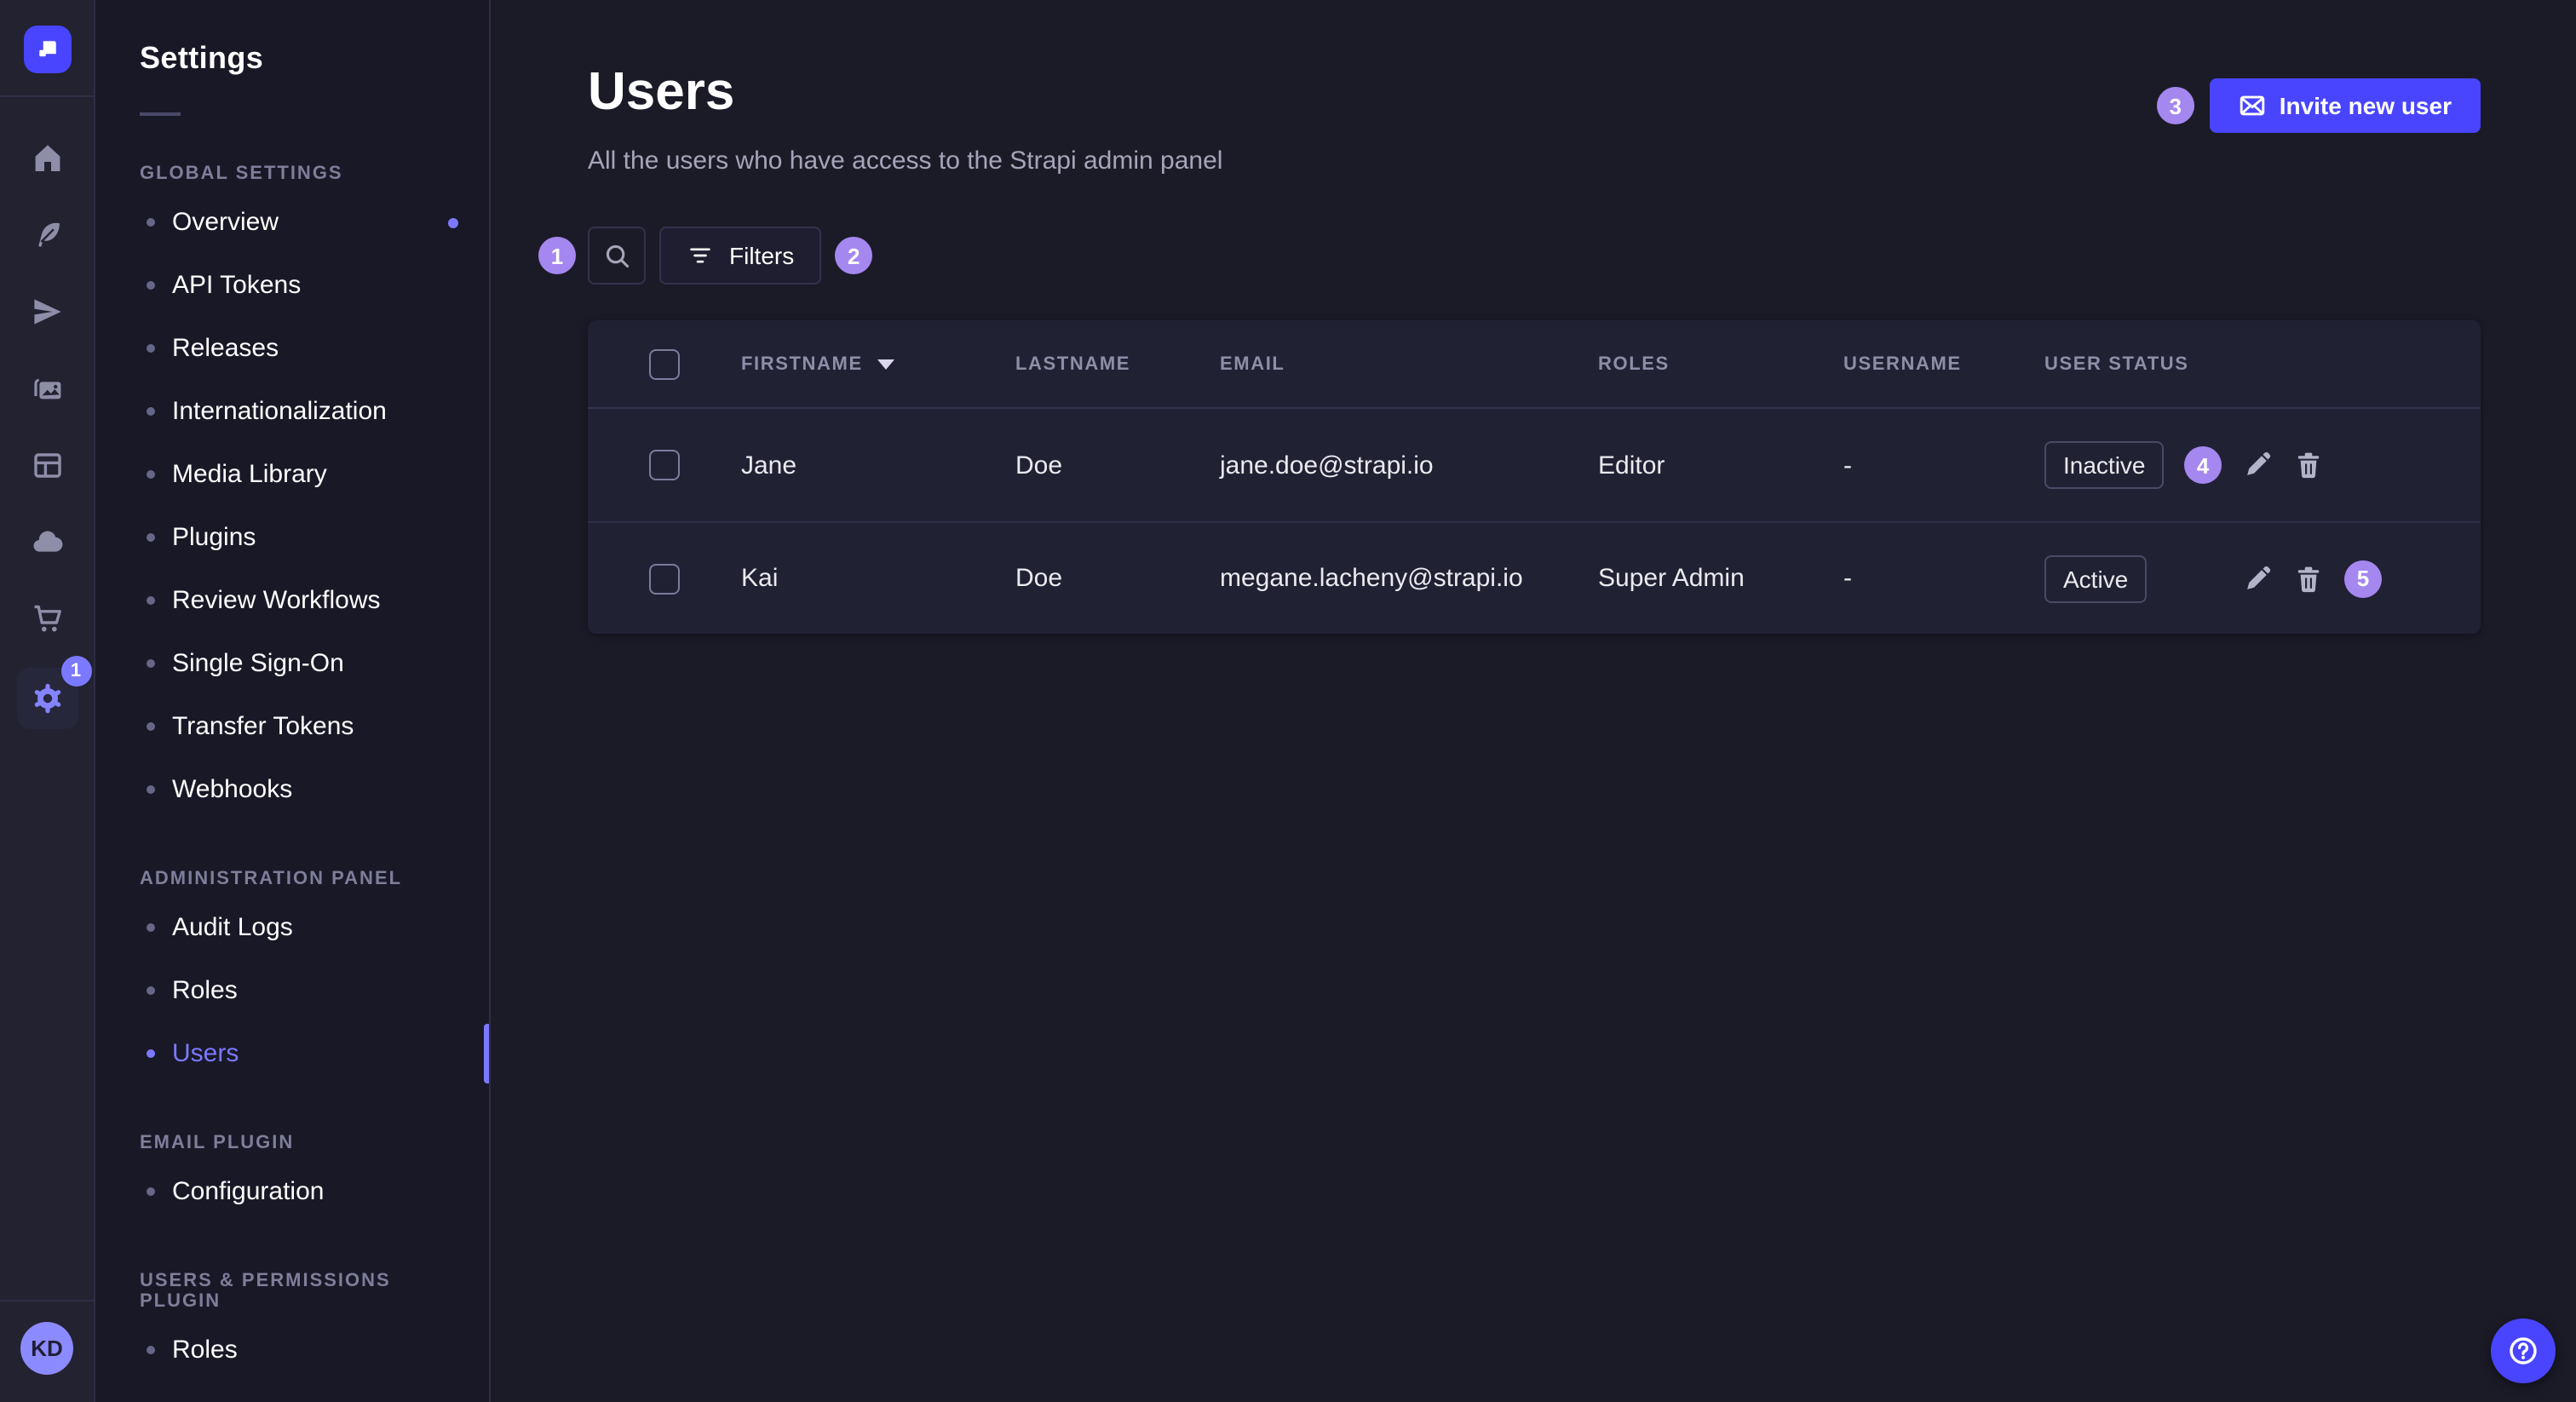  I want to click on settings-nav-button: 1, so click(54, 692).